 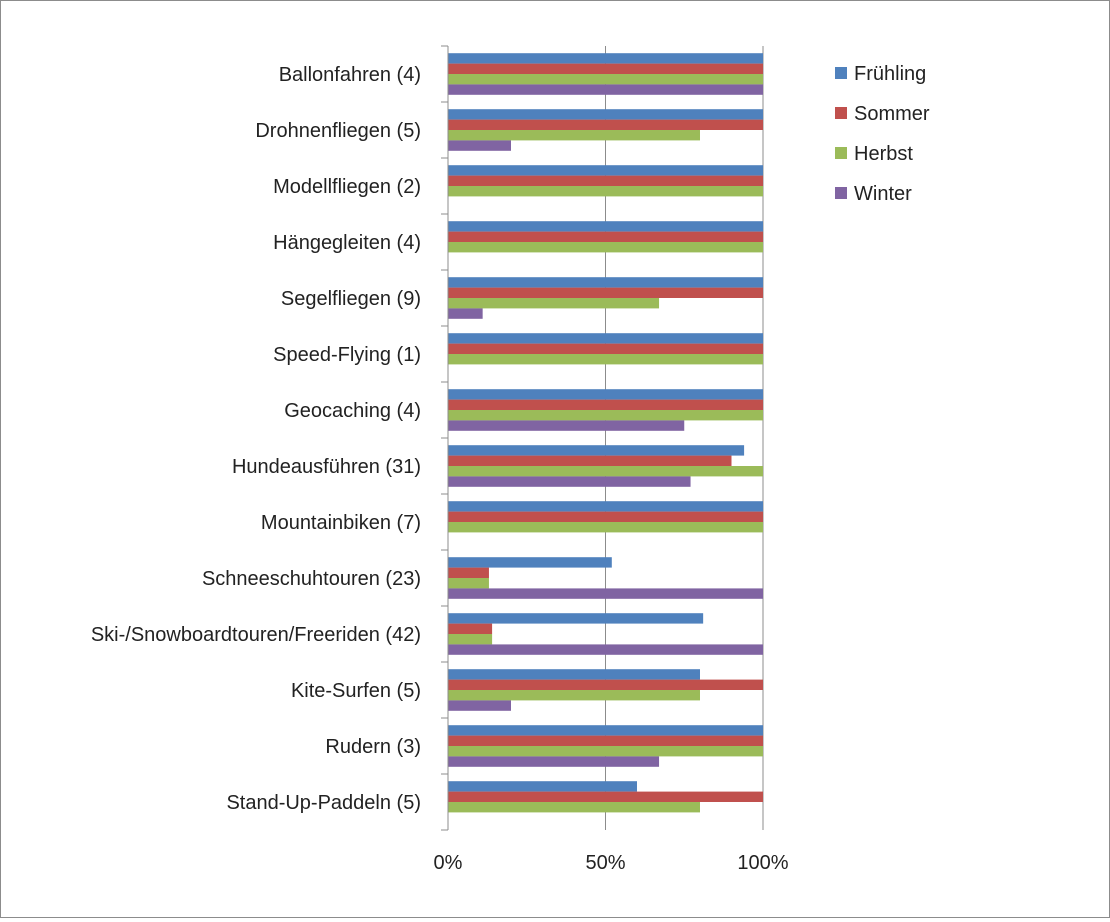 I want to click on bar-sommer-hundeausführen-31, so click(x=590, y=460).